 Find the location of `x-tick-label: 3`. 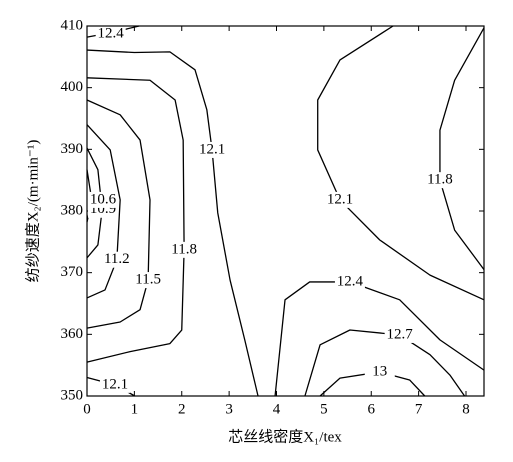

x-tick-label: 3 is located at coordinates (229, 409).